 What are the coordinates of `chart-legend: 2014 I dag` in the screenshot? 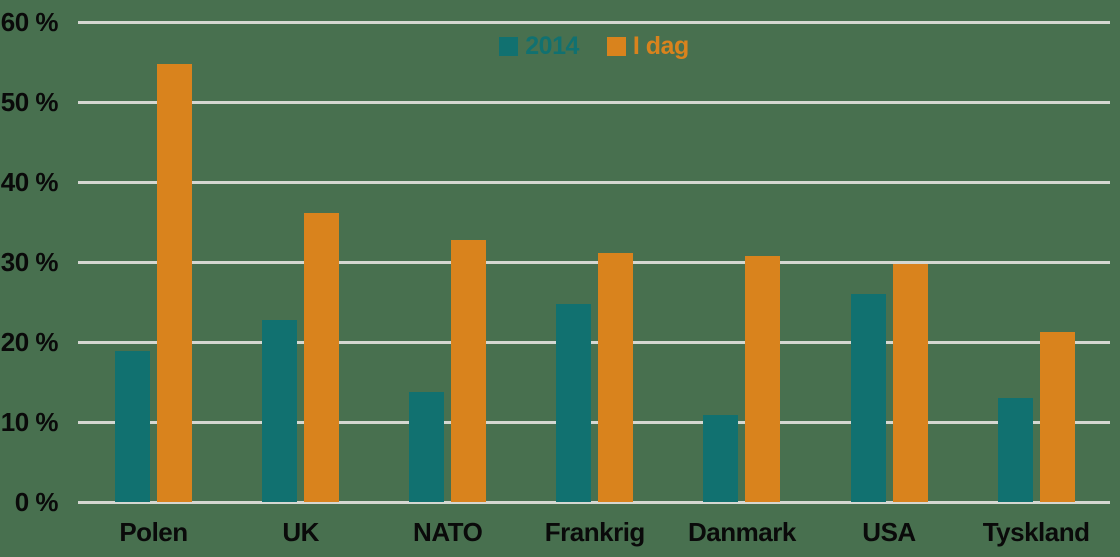 It's located at (594, 46).